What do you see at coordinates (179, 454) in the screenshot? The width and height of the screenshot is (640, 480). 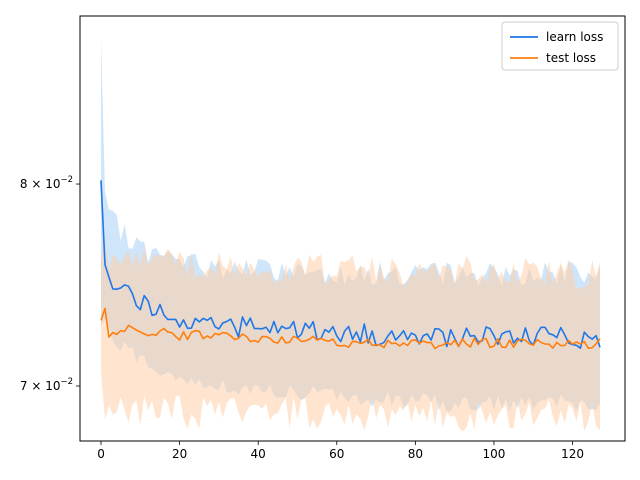 I see `x-tick-label: 20` at bounding box center [179, 454].